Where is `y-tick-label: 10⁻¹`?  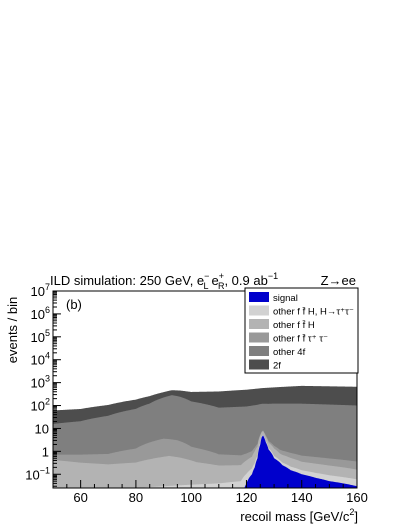
y-tick-label: 10⁻¹ is located at coordinates (37, 473).